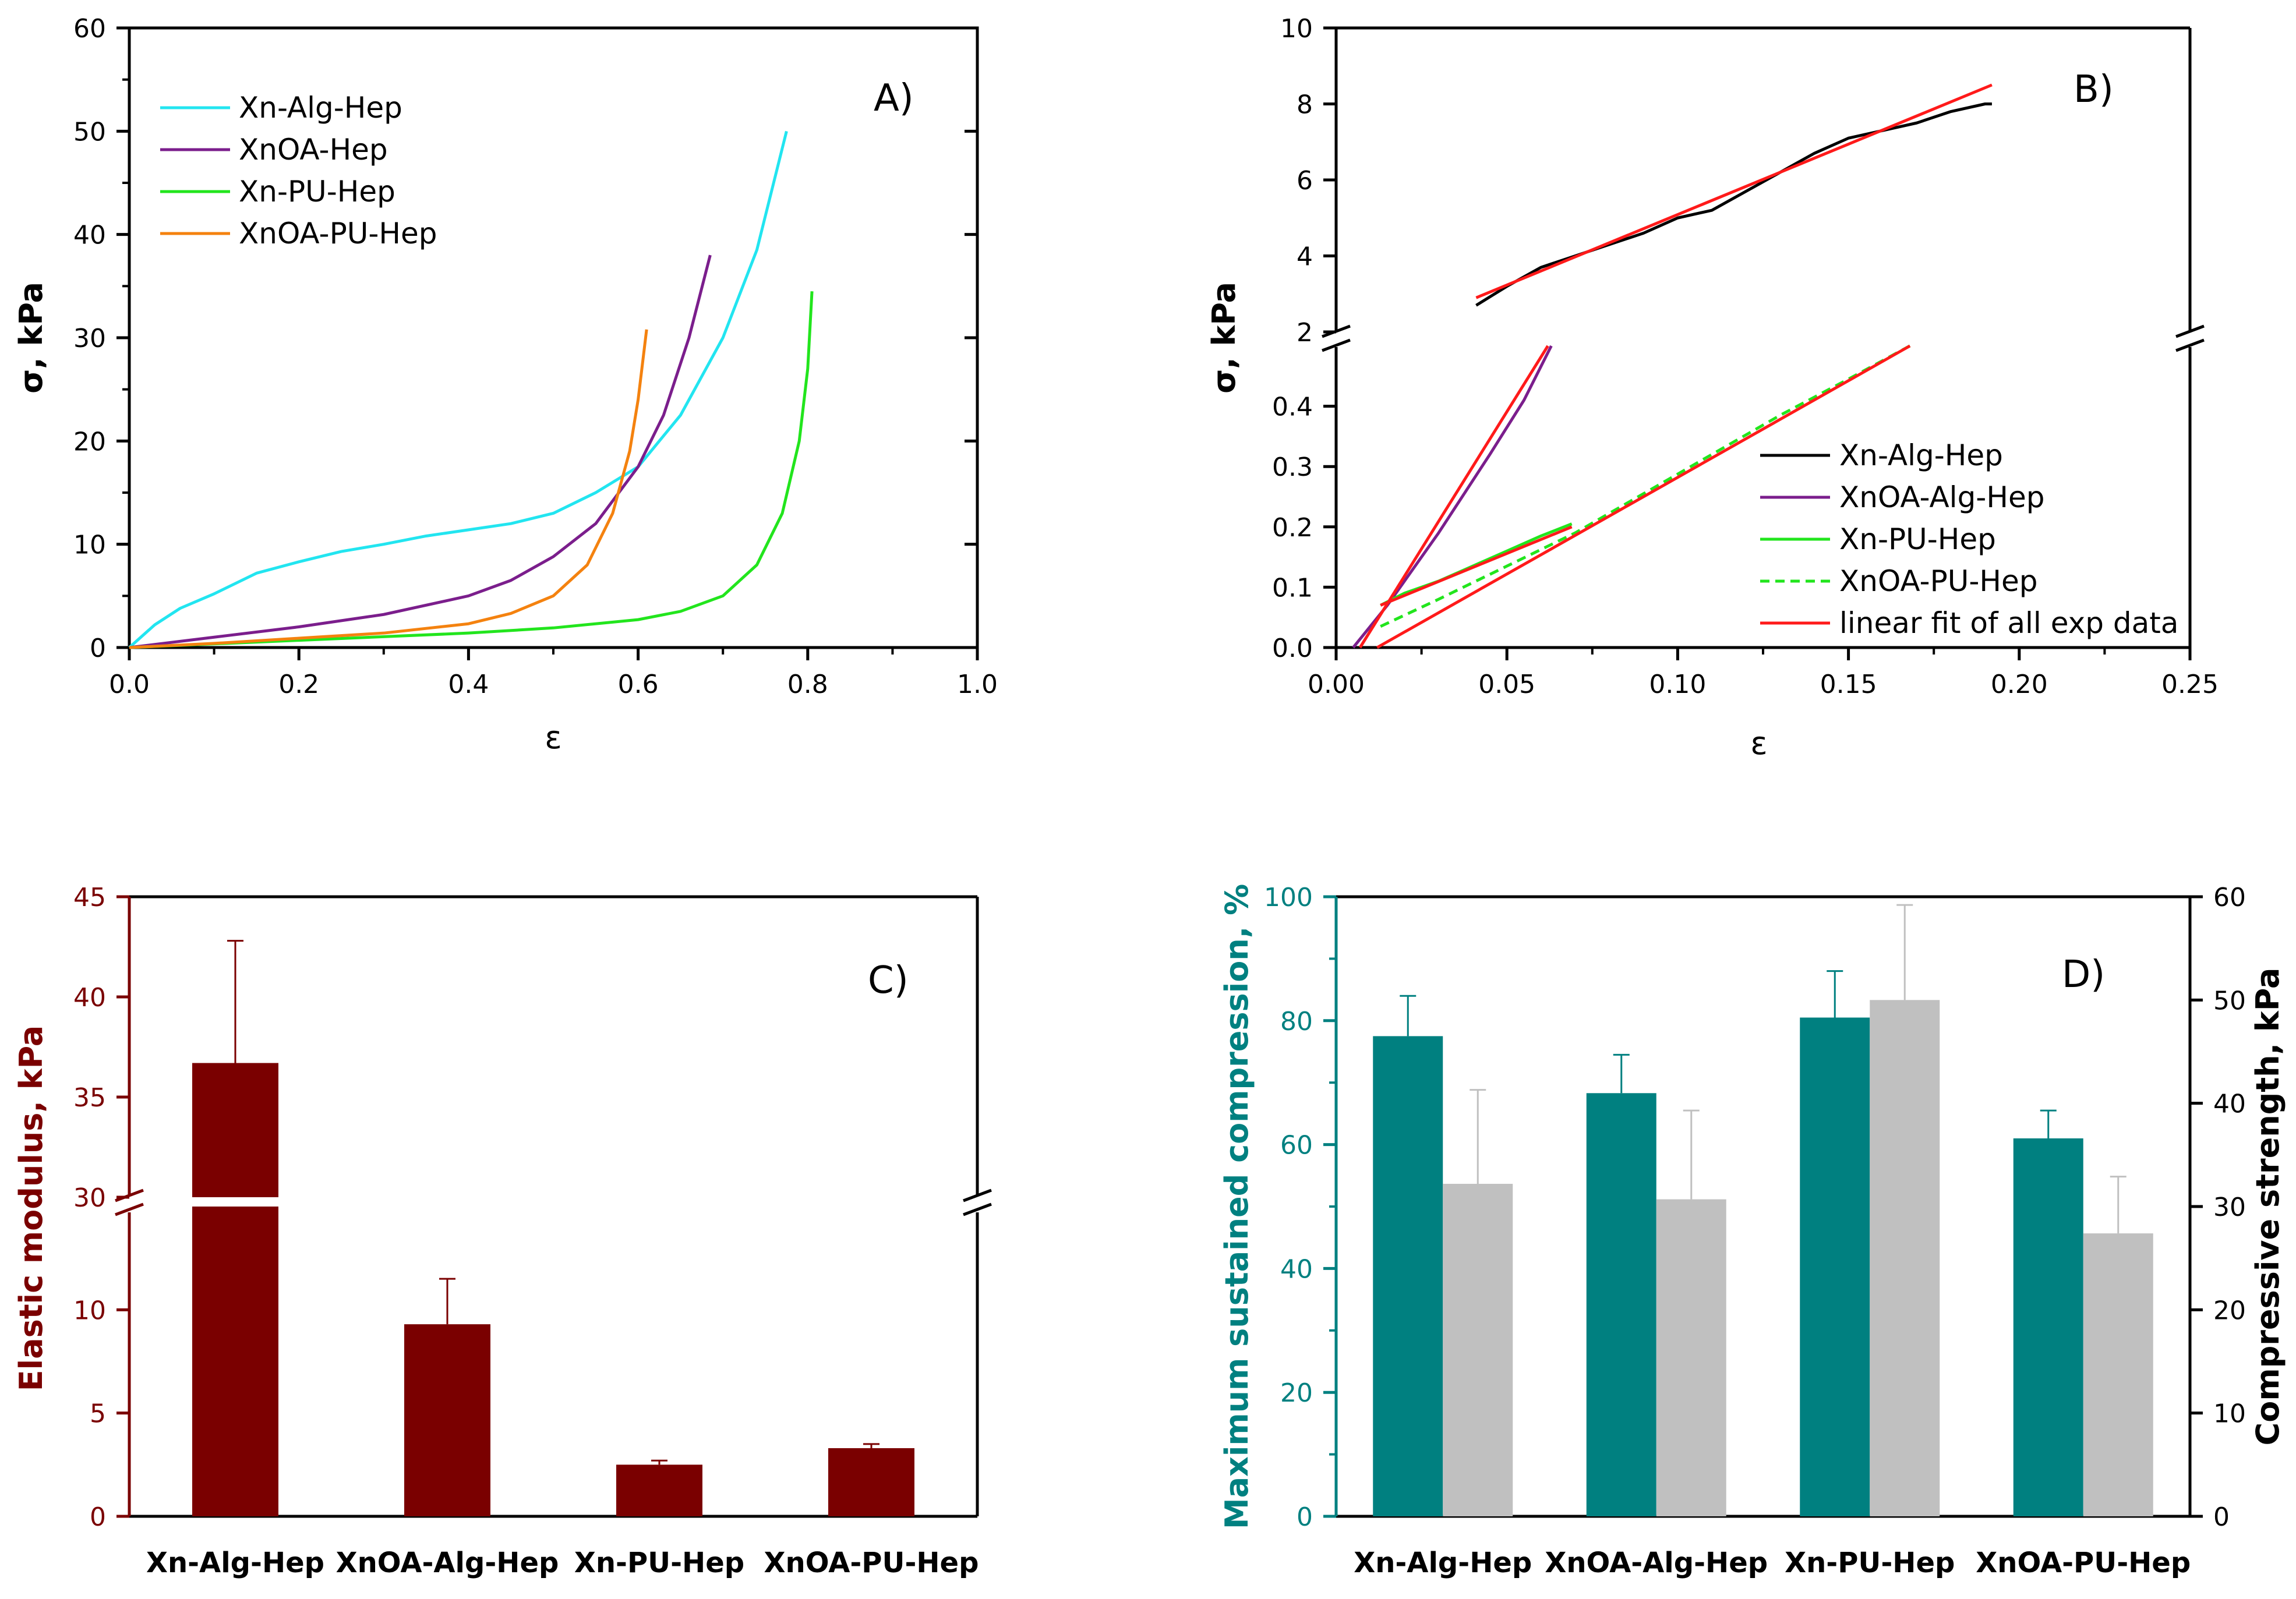 The image size is (2296, 1599). I want to click on panel-b-axis-break-right, so click(2190, 338).